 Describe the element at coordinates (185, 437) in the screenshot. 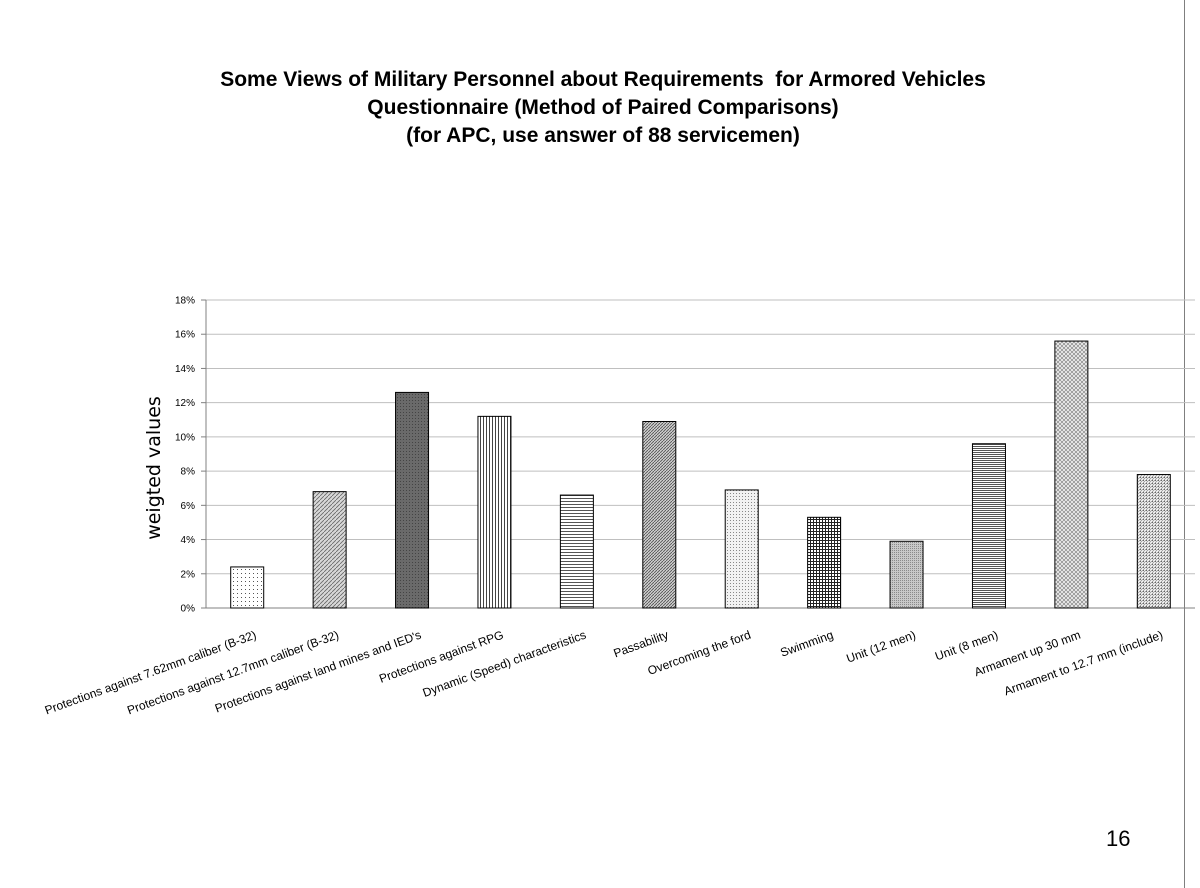

I see `y-tick-label: 10%` at that location.